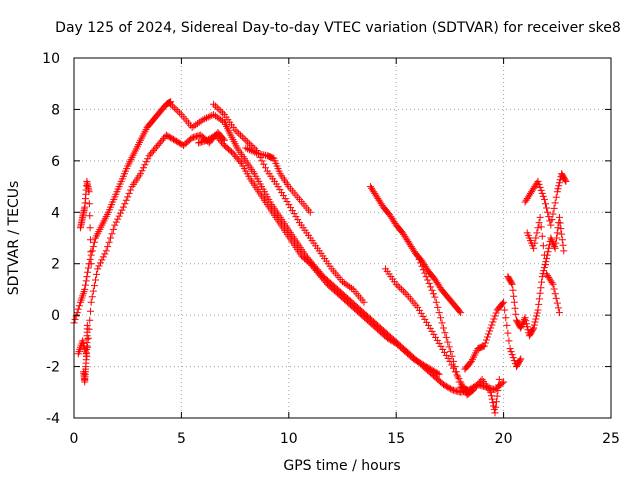 This screenshot has height=480, width=640. Describe the element at coordinates (611, 439) in the screenshot. I see `x-tick-label: 25` at that location.